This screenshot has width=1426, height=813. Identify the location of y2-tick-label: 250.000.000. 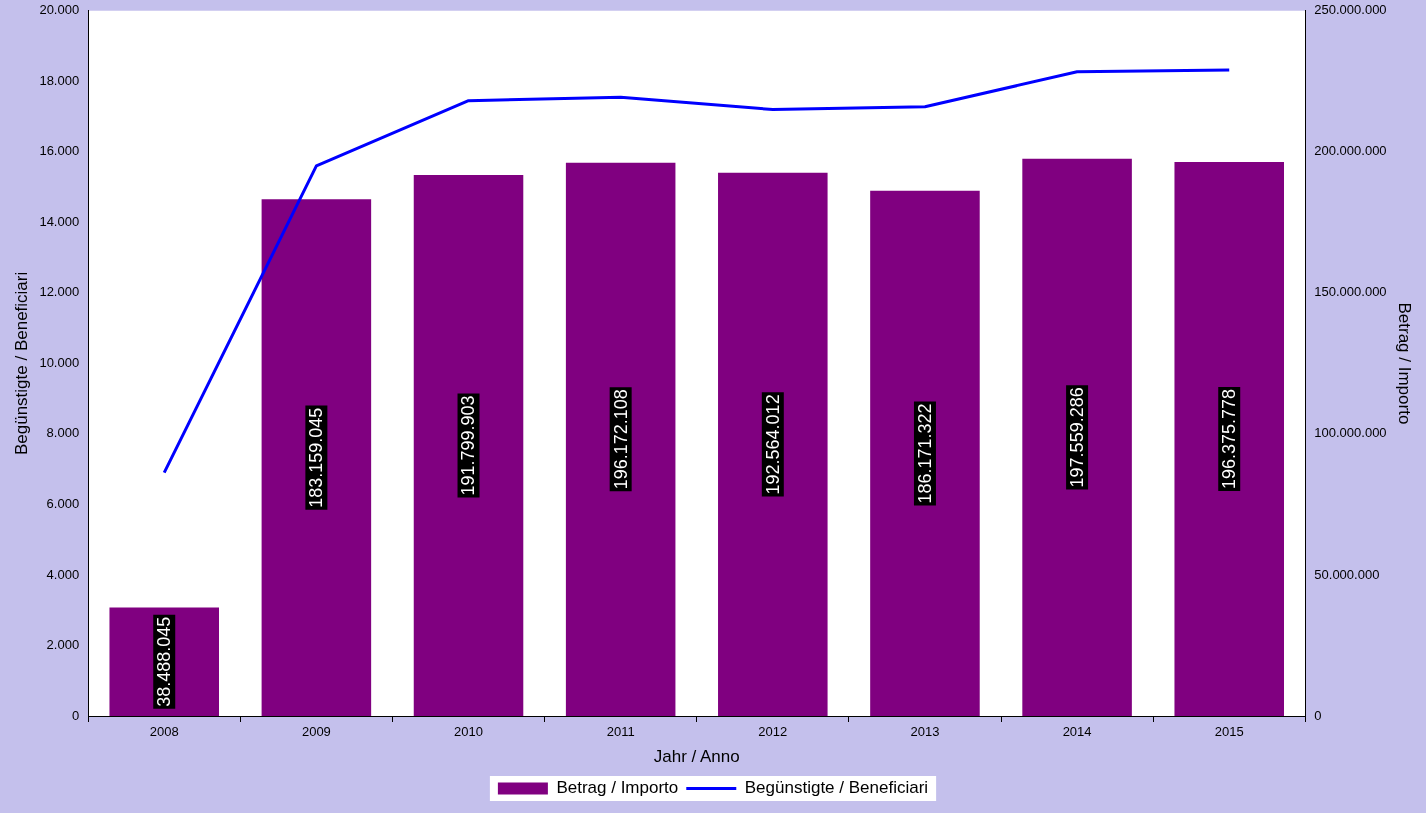
(1350, 10).